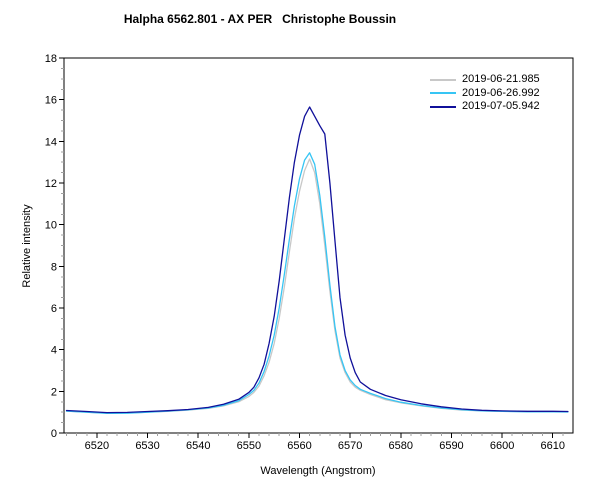 The image size is (600, 500). I want to click on y-axis-label: Relative intensity, so click(27, 246).